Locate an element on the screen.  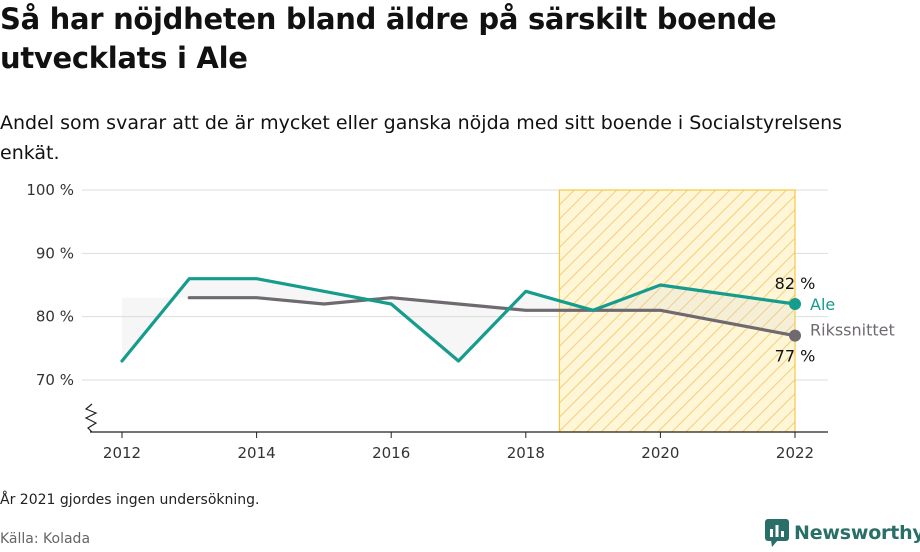
value-label-ale: 82 % is located at coordinates (795, 283).